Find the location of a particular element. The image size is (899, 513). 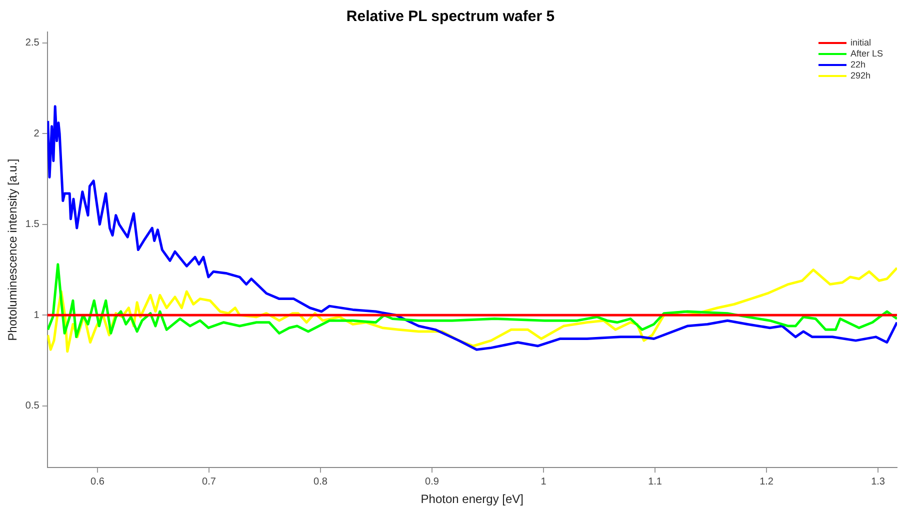

x-tick-label: 0.7 is located at coordinates (209, 482).